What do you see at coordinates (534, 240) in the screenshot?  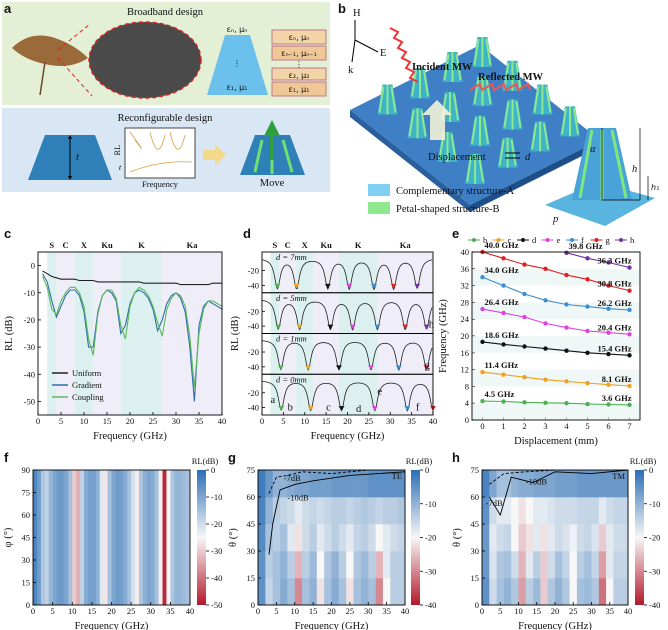 I see `legend-label: d` at bounding box center [534, 240].